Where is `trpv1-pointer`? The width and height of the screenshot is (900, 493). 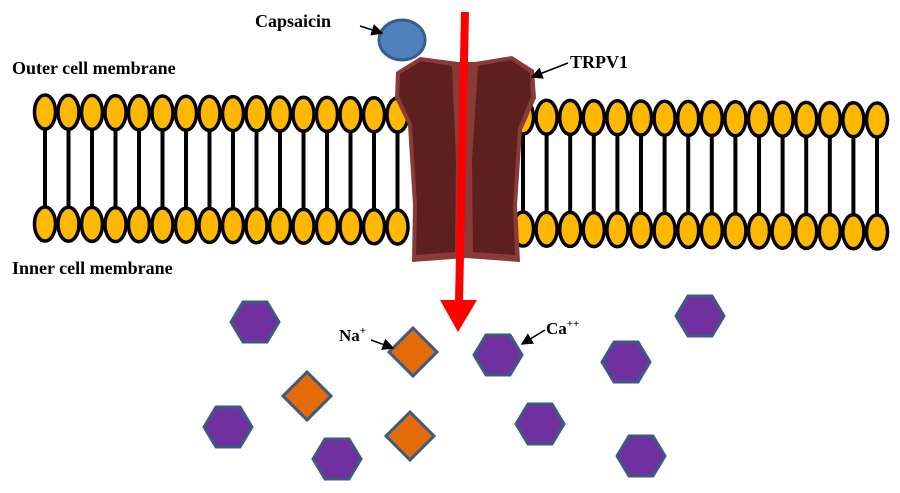 trpv1-pointer is located at coordinates (549, 70).